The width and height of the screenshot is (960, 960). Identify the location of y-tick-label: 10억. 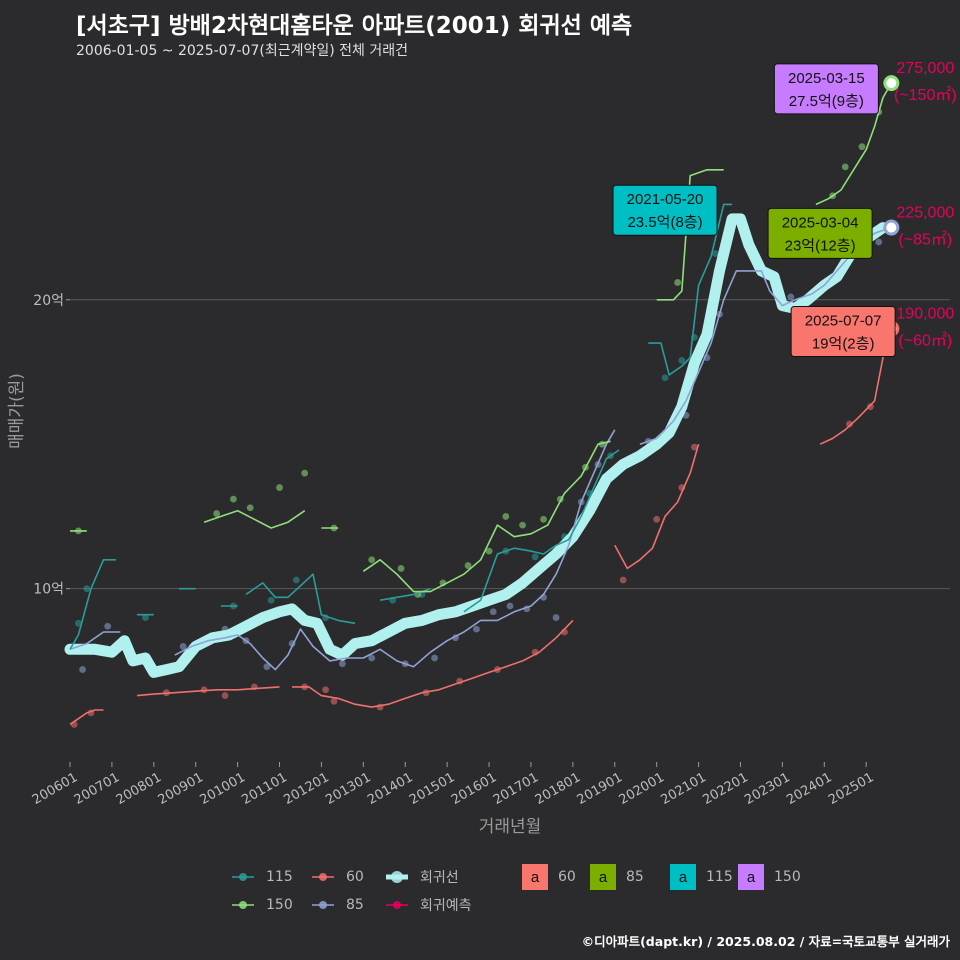
(48, 590).